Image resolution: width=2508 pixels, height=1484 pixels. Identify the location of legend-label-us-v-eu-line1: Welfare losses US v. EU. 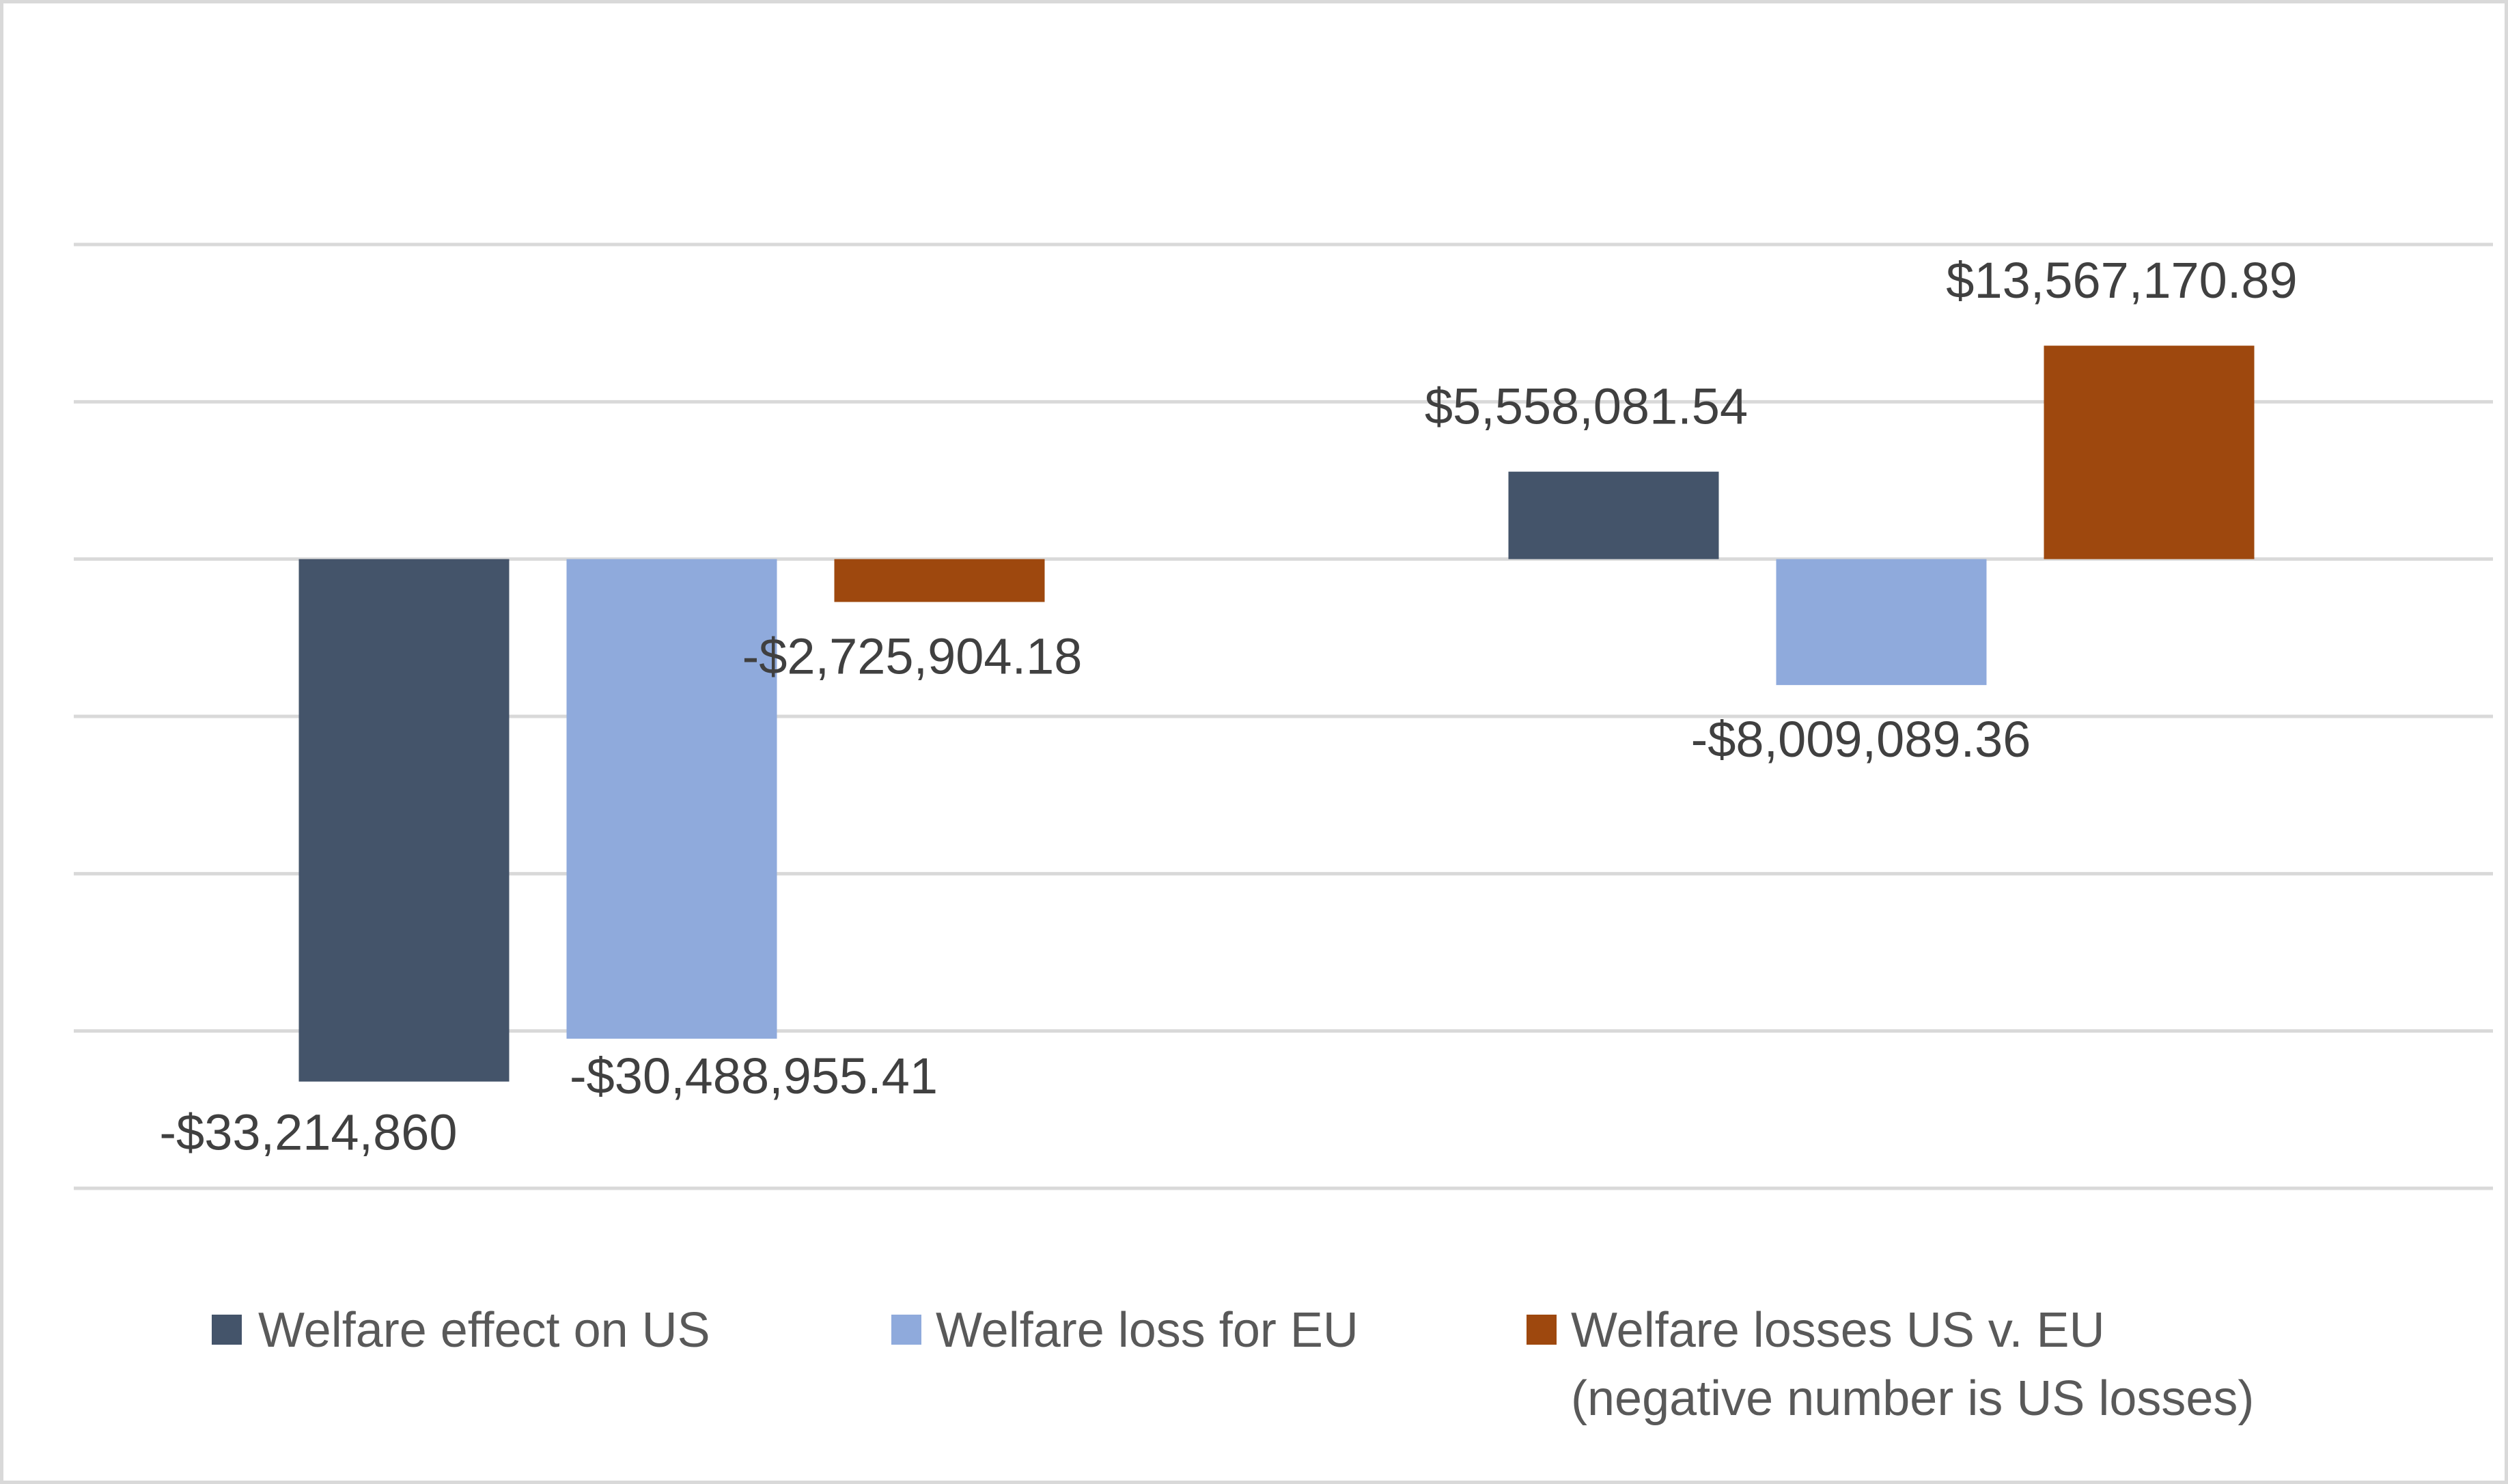
(1838, 1330).